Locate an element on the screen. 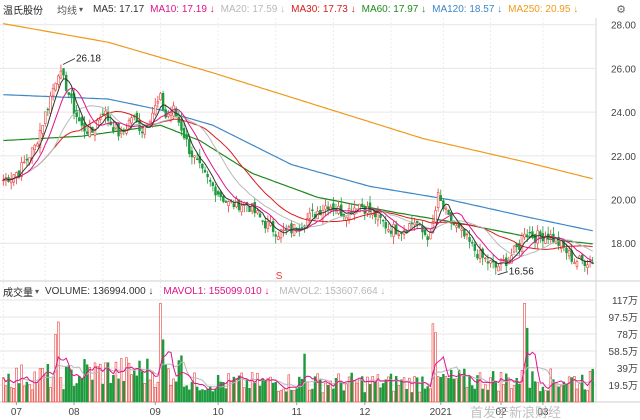  high-label: 26.18 is located at coordinates (88, 59).